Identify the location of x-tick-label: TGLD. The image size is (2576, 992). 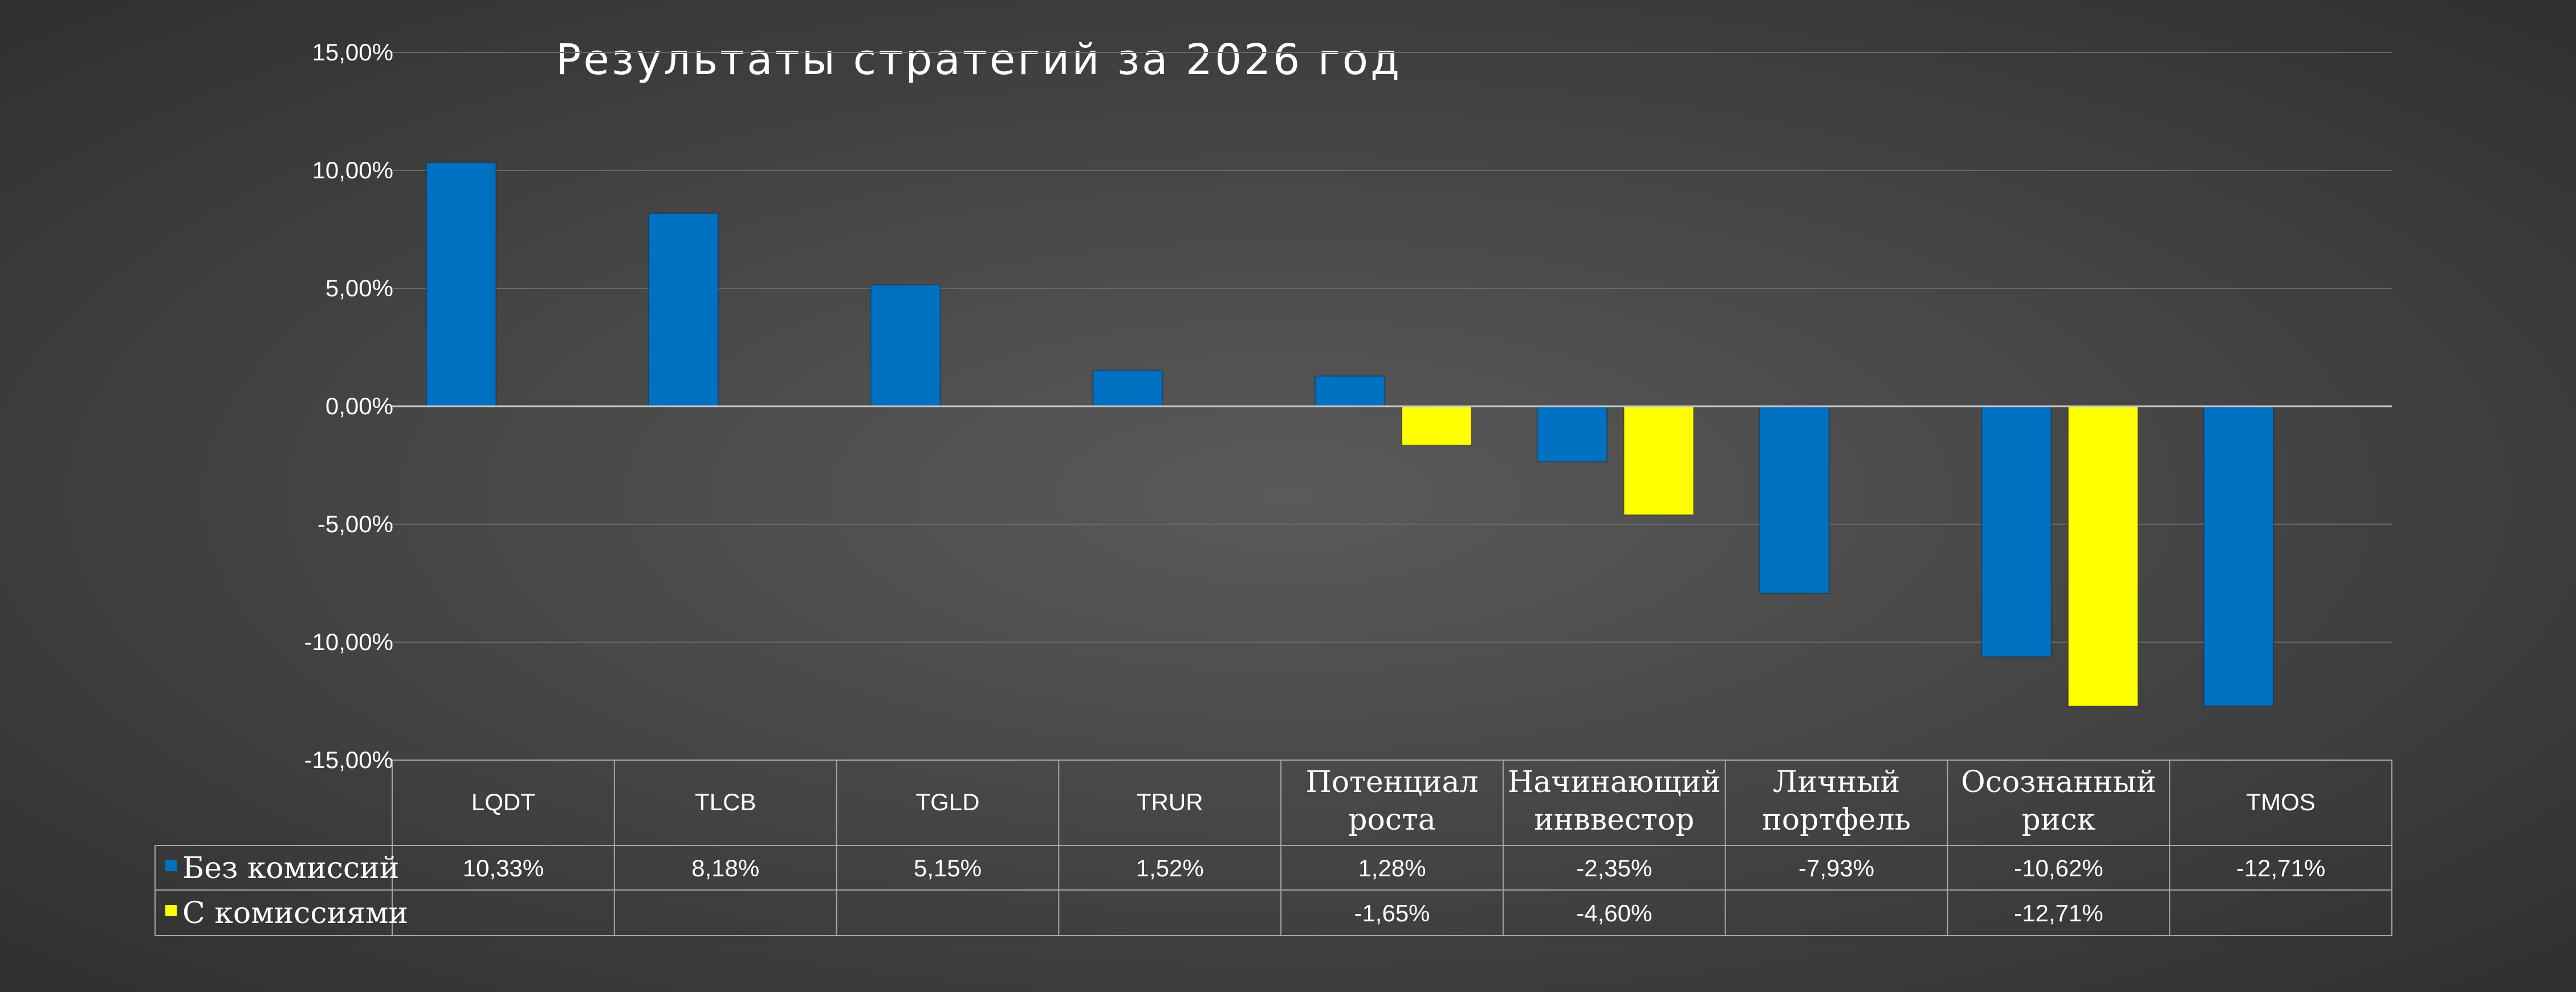
(947, 802).